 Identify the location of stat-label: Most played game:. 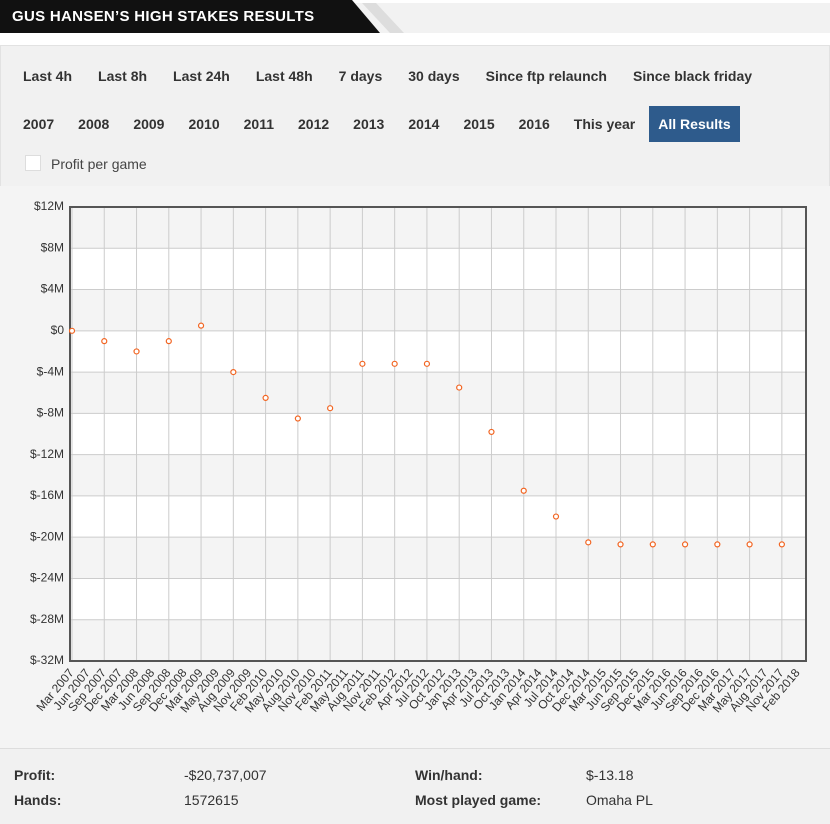
(478, 800).